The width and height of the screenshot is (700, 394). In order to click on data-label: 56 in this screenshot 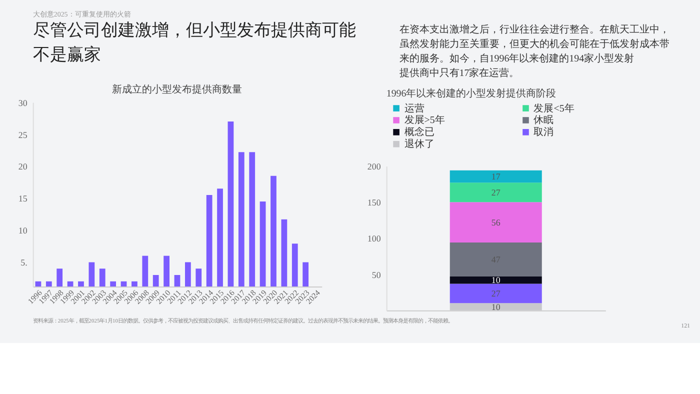, I will do `click(496, 222)`.